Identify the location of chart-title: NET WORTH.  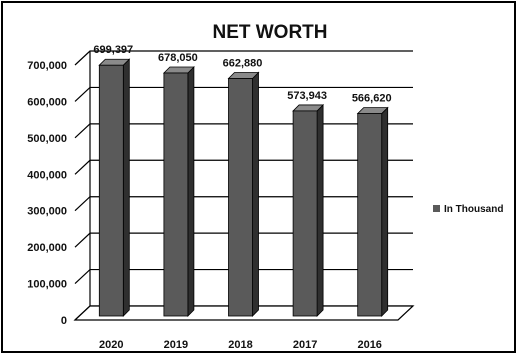
(269, 32).